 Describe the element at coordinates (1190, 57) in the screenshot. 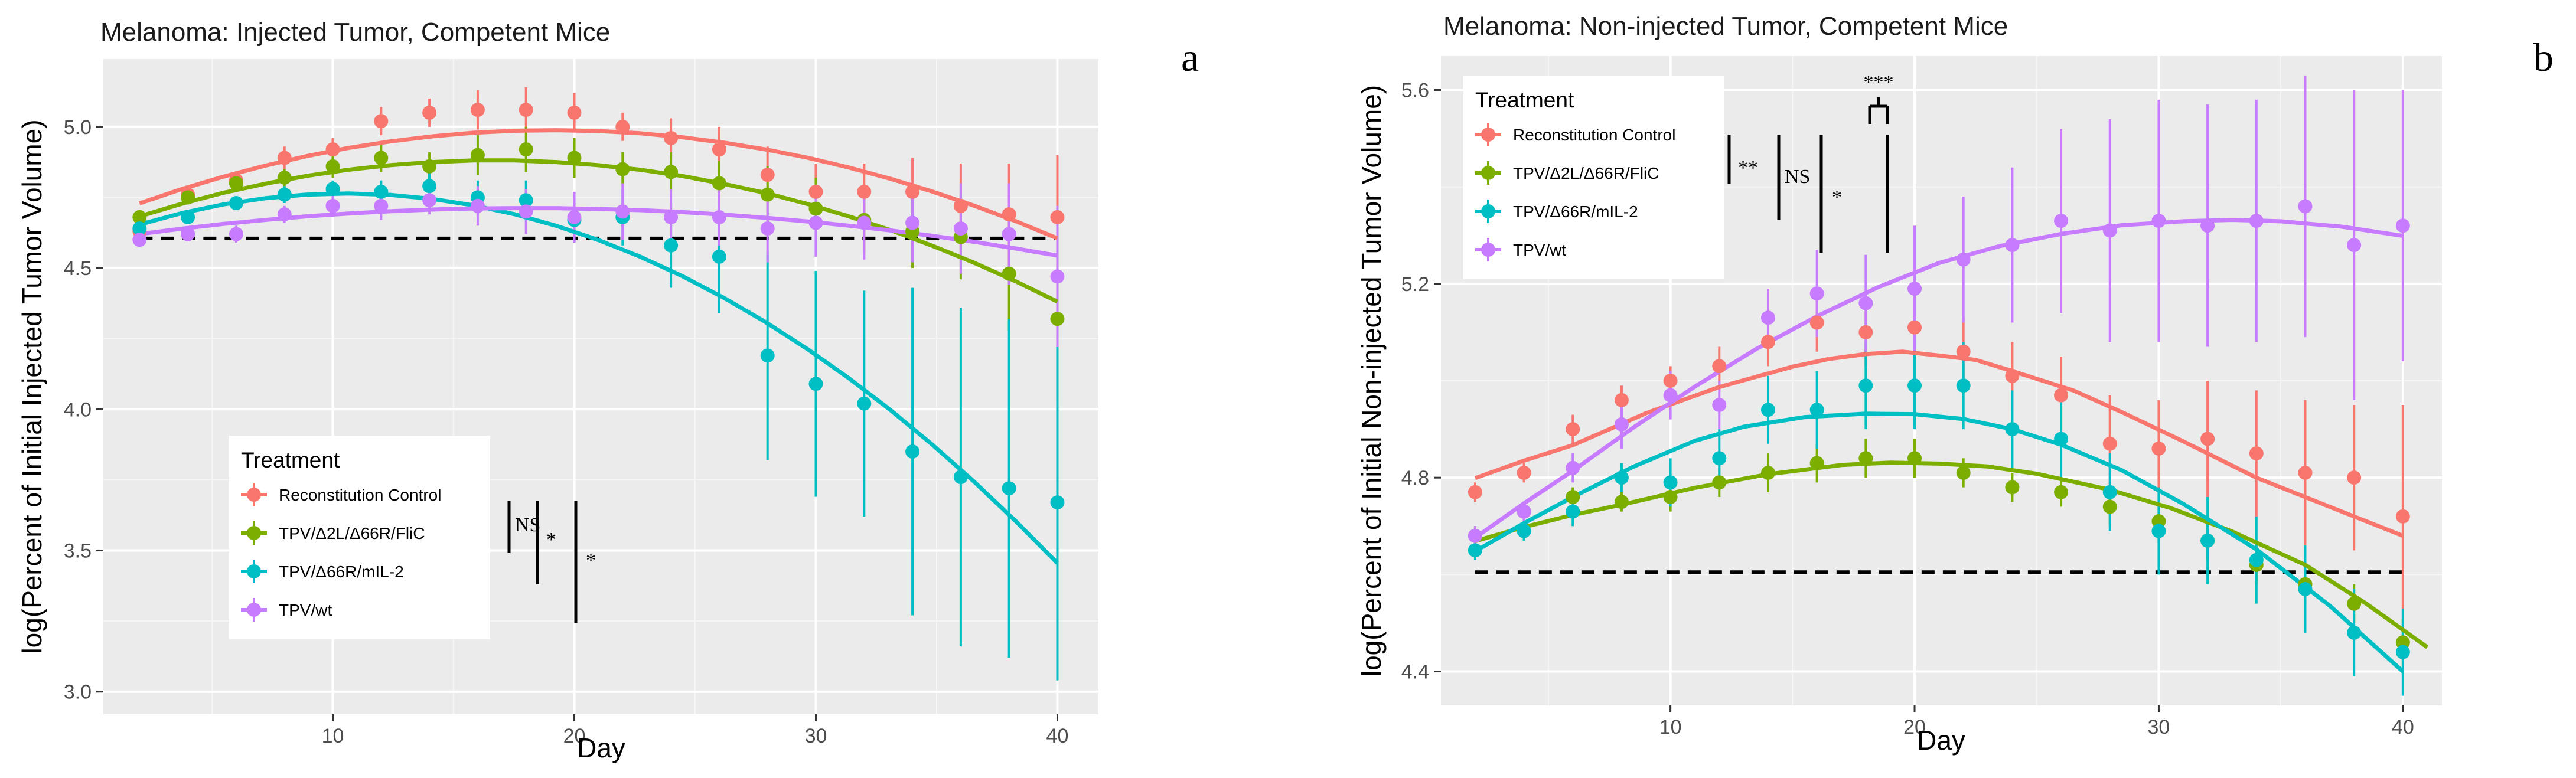

I see `panel-a-label: a` at that location.